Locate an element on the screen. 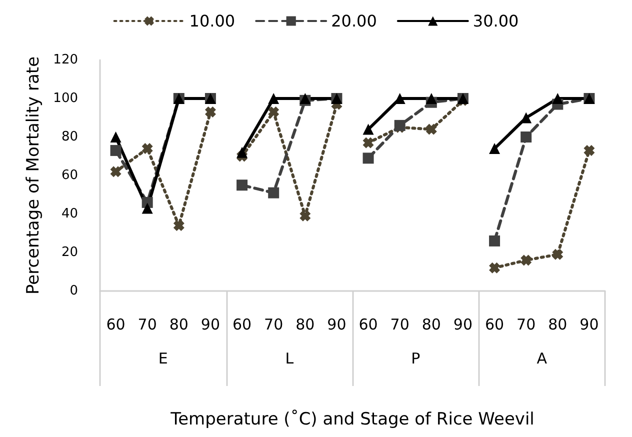  text: A is located at coordinates (542, 359).